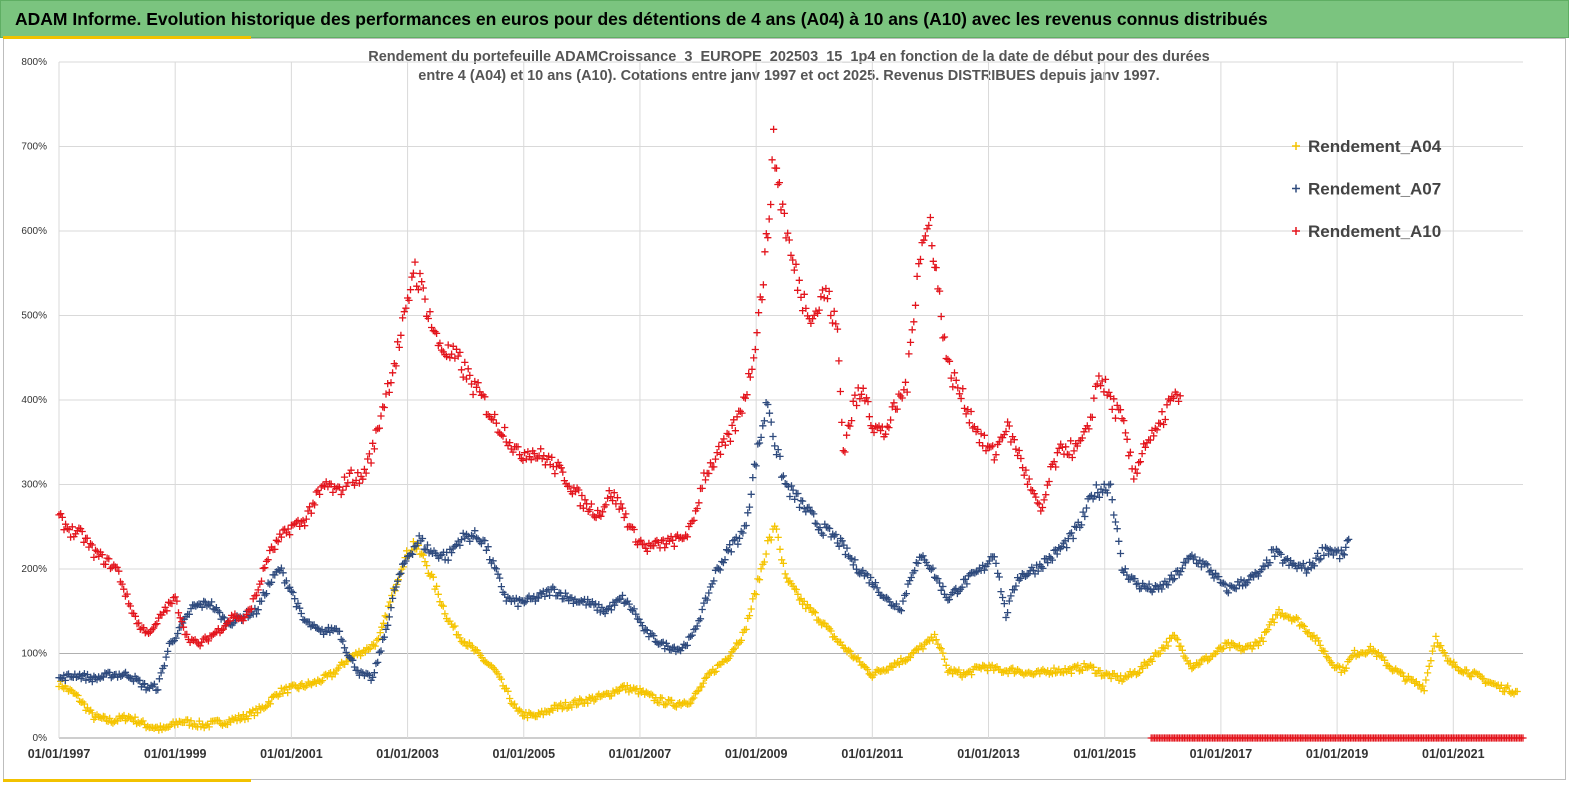  Describe the element at coordinates (127, 780) in the screenshot. I see `accent-bar-bottom` at that location.